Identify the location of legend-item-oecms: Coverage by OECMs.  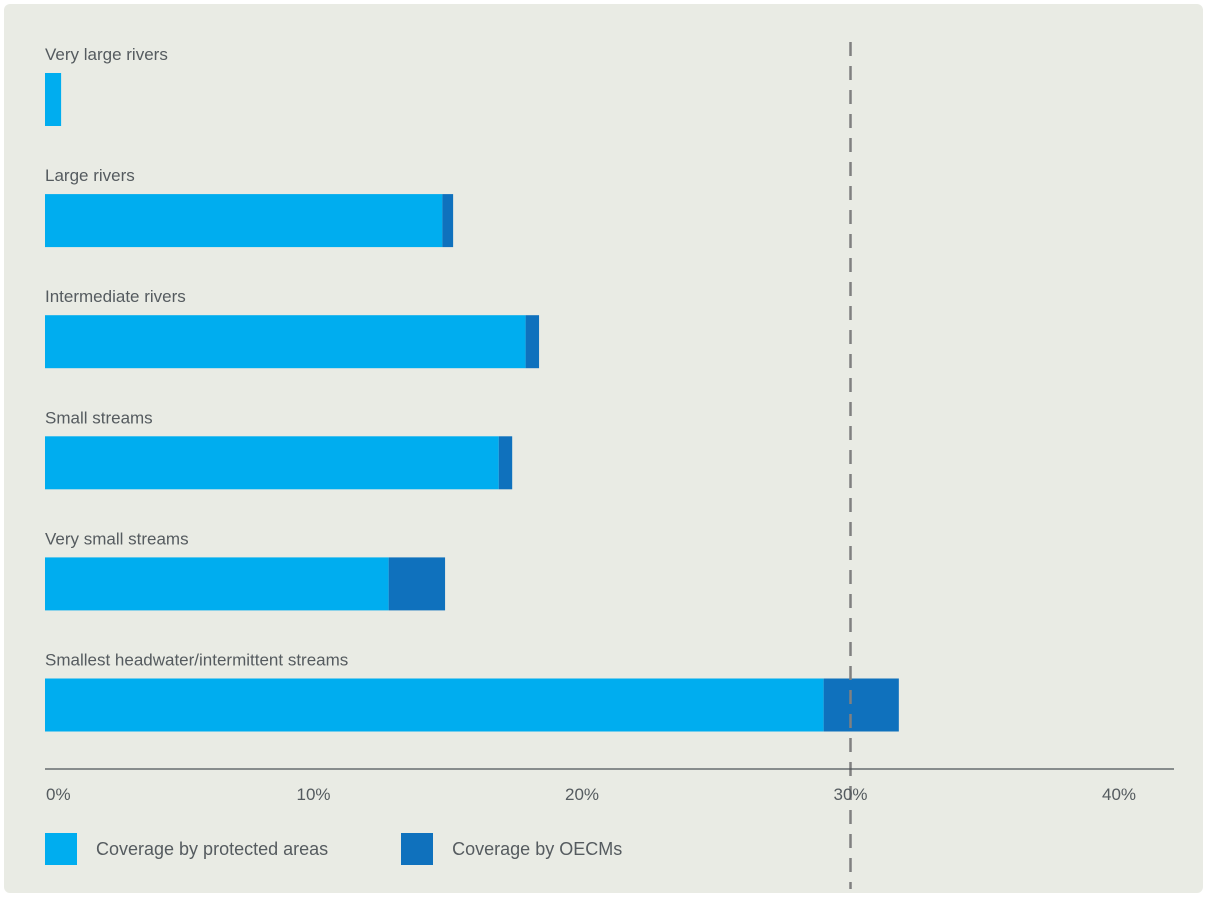
(511, 849).